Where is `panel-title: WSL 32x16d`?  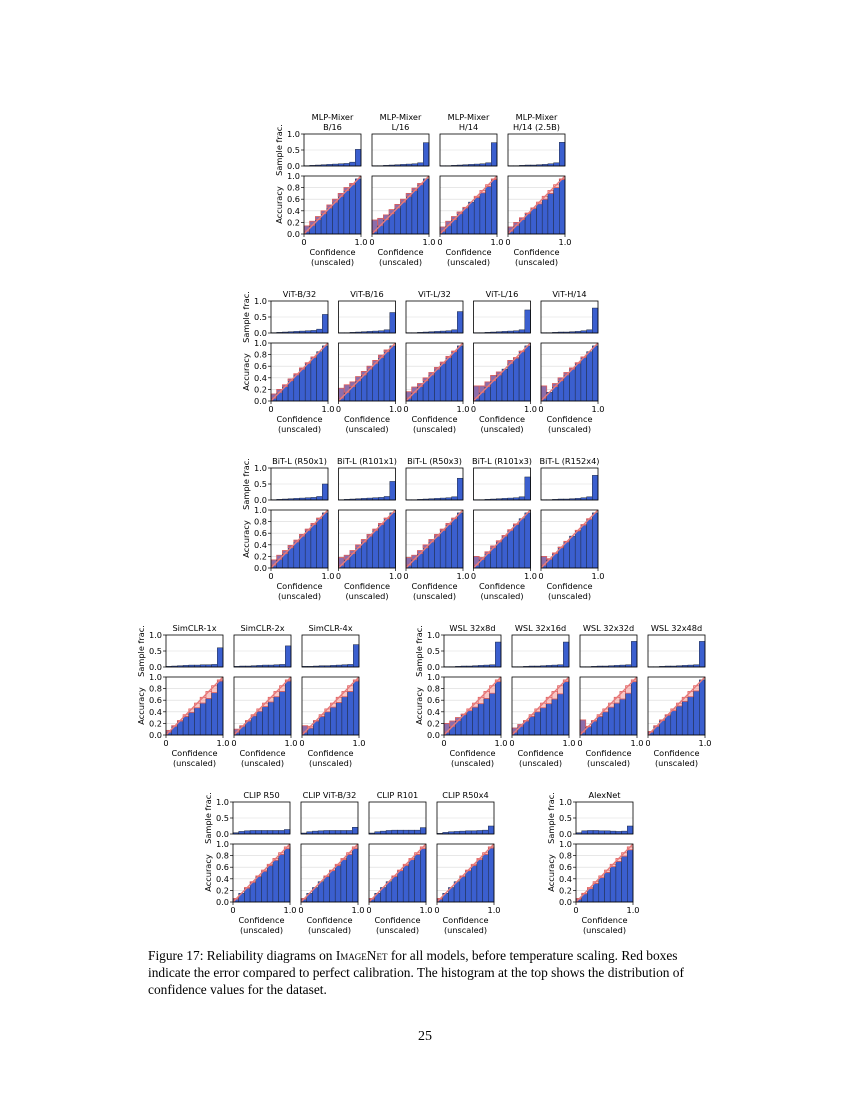 panel-title: WSL 32x16d is located at coordinates (540, 628).